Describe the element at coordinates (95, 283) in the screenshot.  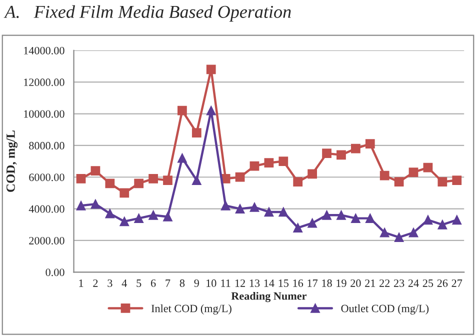
I see `x-tick-label: 2` at that location.